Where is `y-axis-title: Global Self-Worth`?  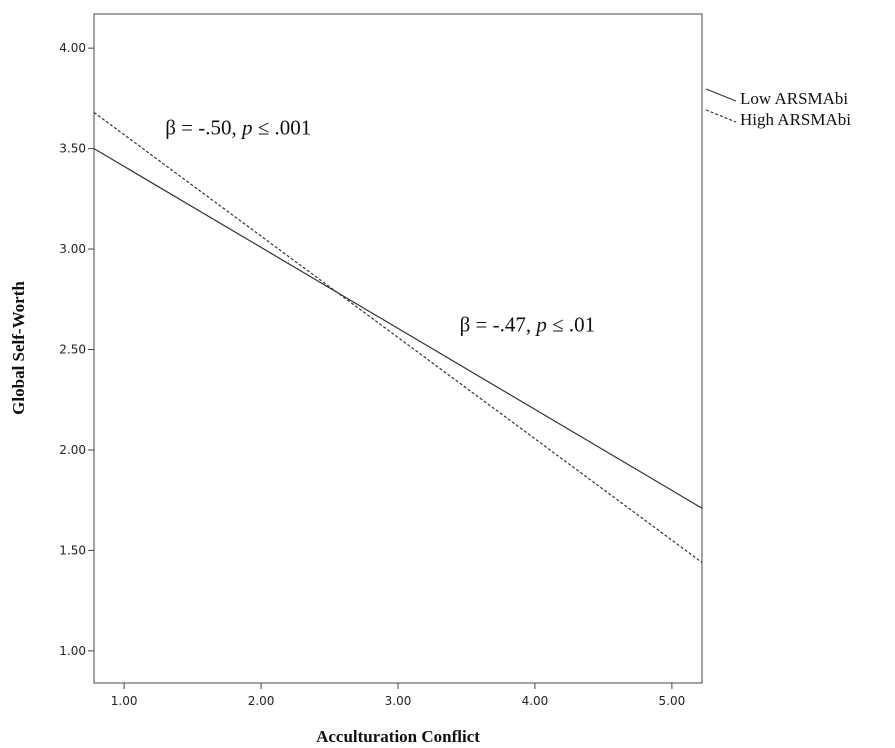 y-axis-title: Global Self-Worth is located at coordinates (18, 348).